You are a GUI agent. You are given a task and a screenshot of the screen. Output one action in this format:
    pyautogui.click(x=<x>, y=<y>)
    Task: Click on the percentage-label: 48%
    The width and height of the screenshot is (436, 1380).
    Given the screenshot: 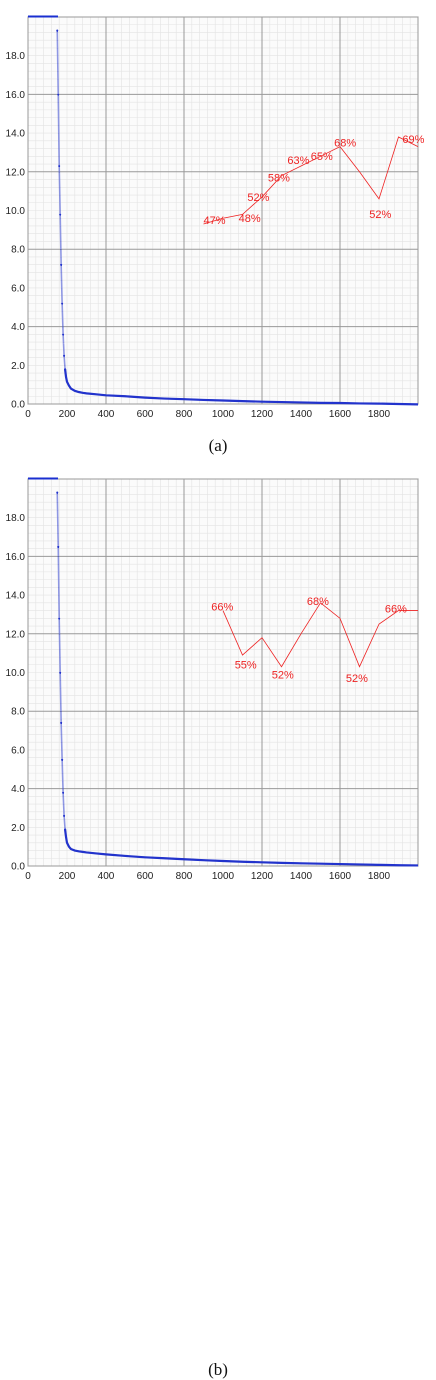 What is the action you would take?
    pyautogui.click(x=250, y=219)
    